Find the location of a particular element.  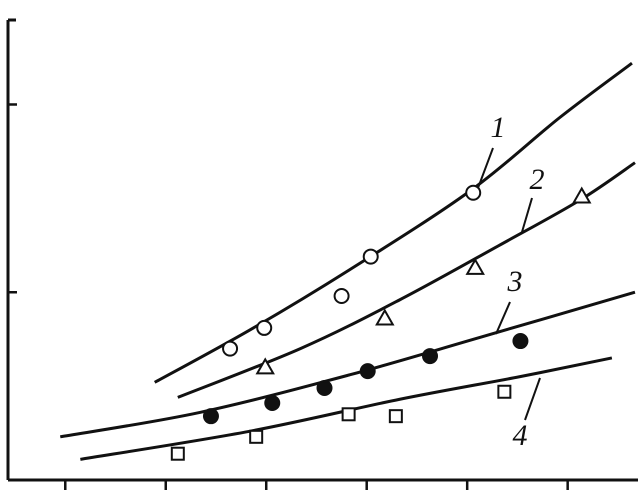

series-label: 4 is located at coordinates (520, 435).